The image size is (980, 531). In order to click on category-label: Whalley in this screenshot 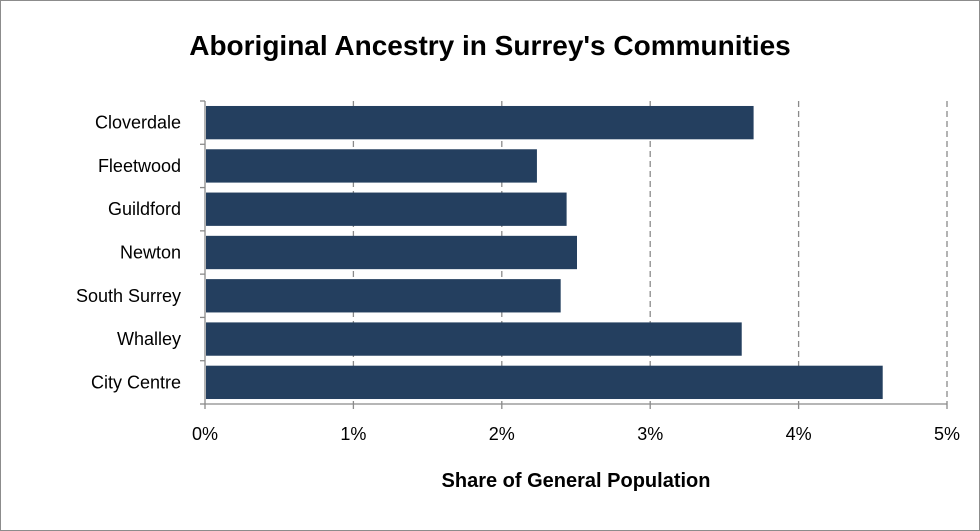, I will do `click(149, 339)`.